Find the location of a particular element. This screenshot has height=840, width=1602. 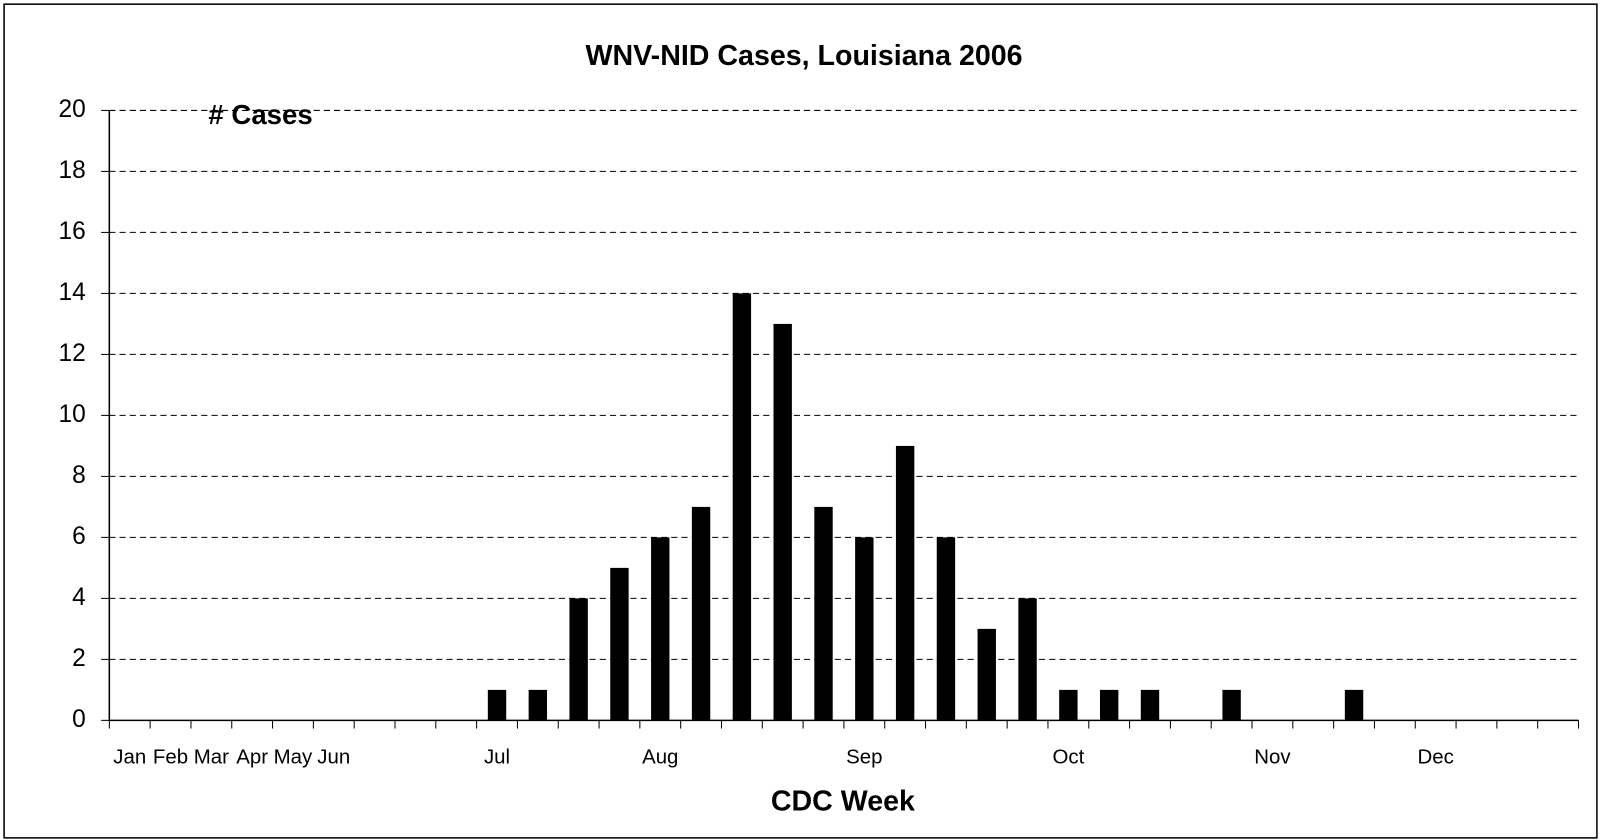

x-tick-label: Apr is located at coordinates (252, 758).